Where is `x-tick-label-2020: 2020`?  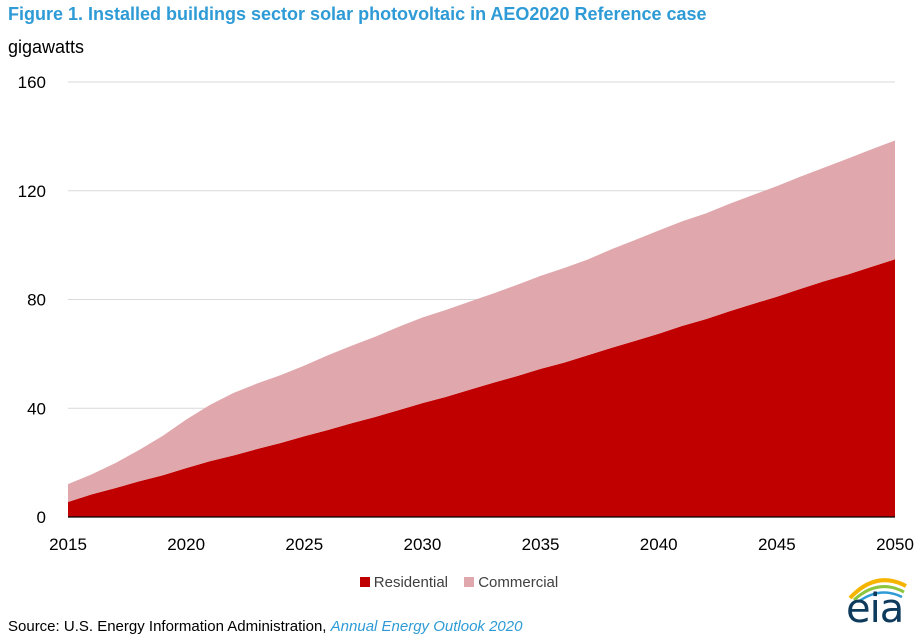 x-tick-label-2020: 2020 is located at coordinates (186, 544).